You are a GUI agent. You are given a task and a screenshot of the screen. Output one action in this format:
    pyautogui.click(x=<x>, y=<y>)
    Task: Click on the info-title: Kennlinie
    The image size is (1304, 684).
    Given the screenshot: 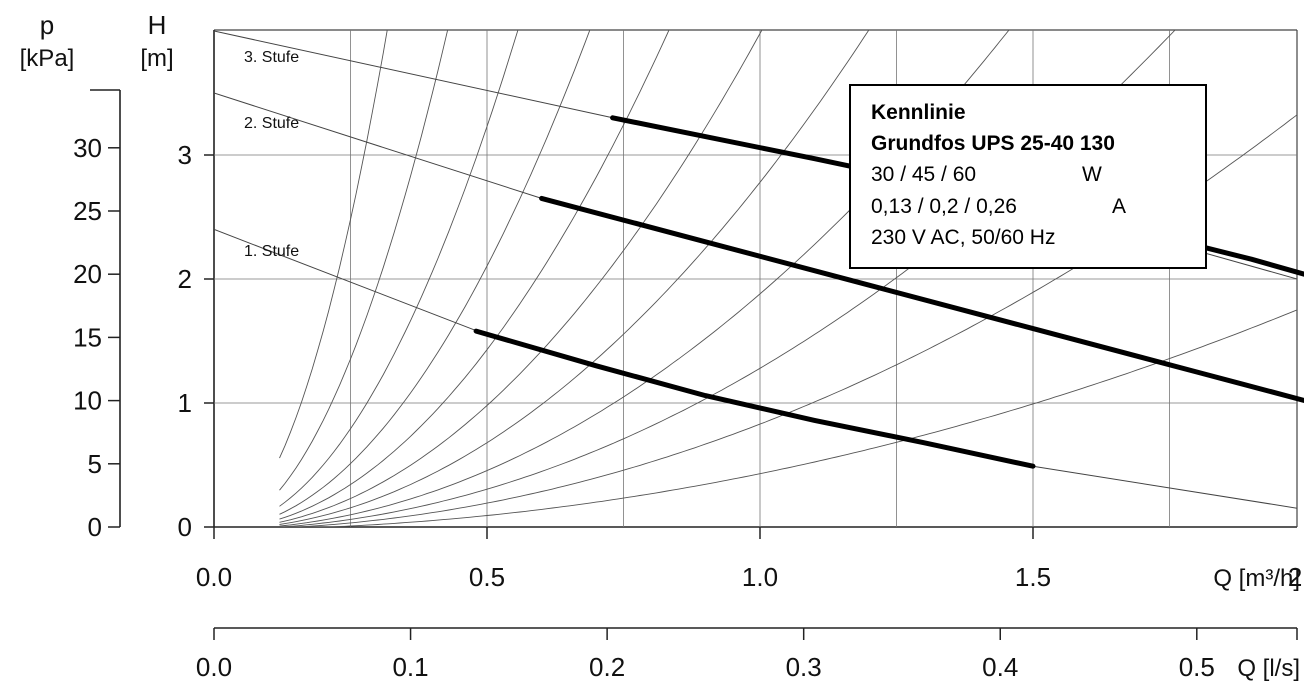 What is the action you would take?
    pyautogui.click(x=918, y=112)
    